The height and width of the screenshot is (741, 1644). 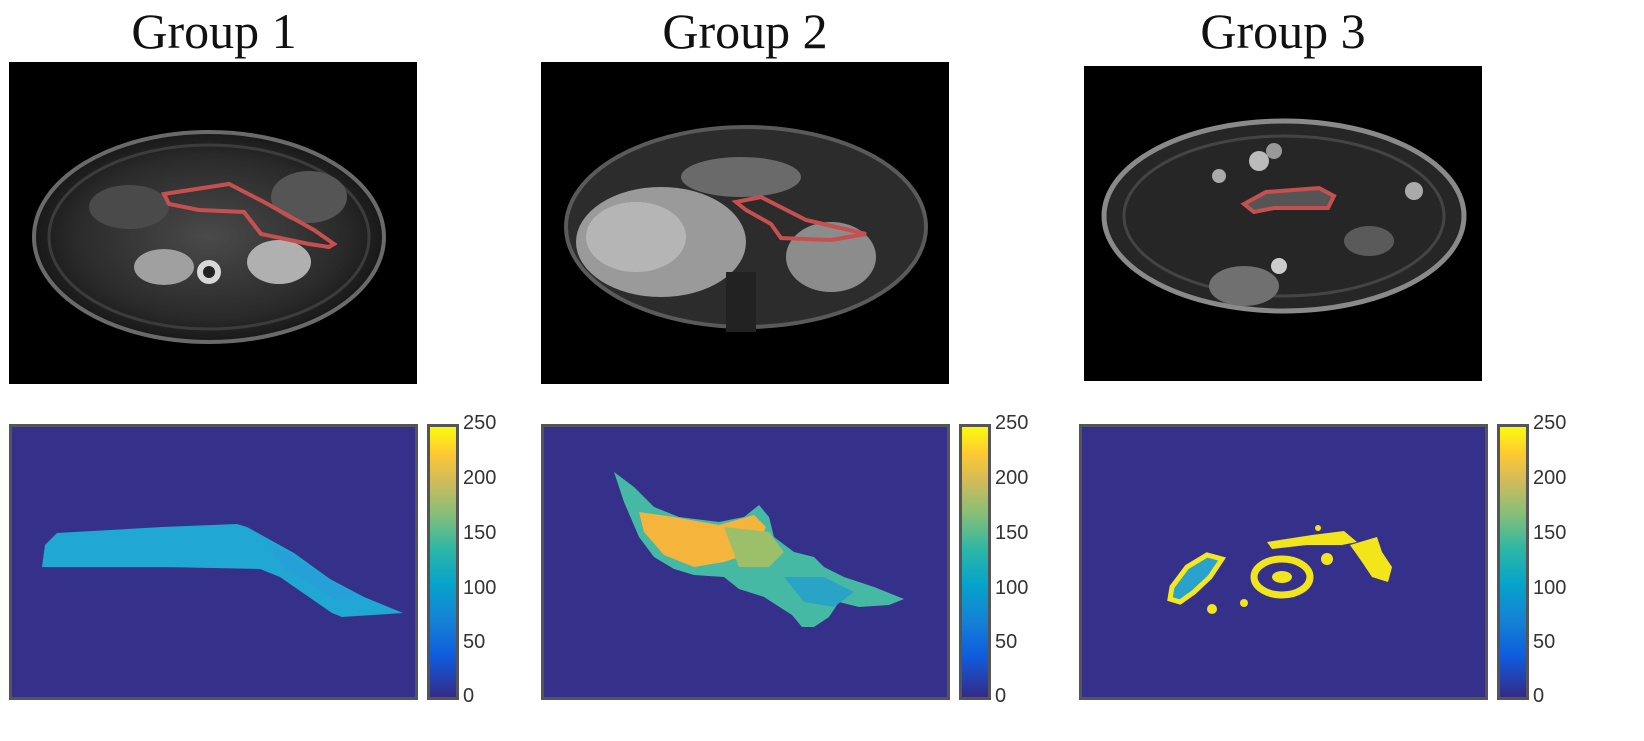 I want to click on group-3-map-svg, so click(x=1279, y=569).